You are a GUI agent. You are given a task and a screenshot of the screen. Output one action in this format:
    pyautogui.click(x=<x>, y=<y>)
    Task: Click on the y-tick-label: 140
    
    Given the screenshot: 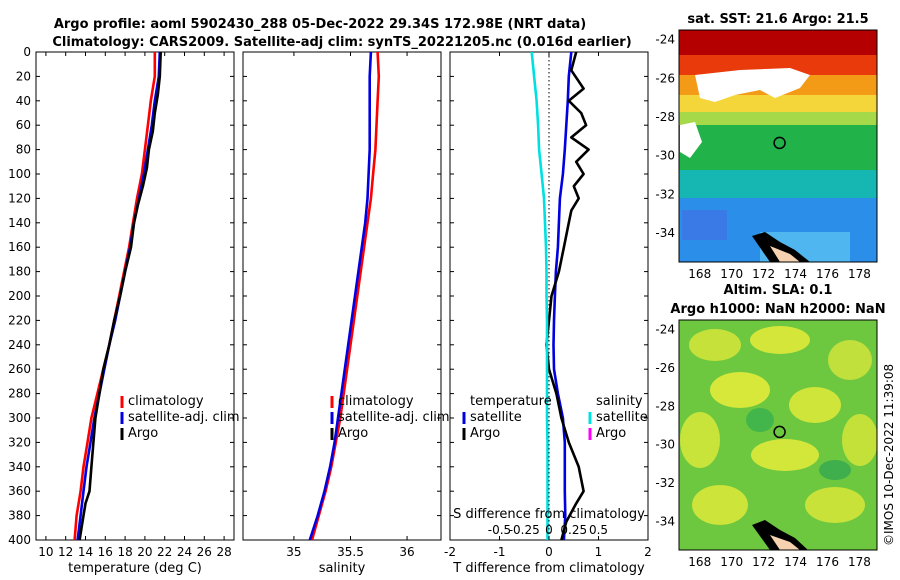 What is the action you would take?
    pyautogui.click(x=19, y=223)
    